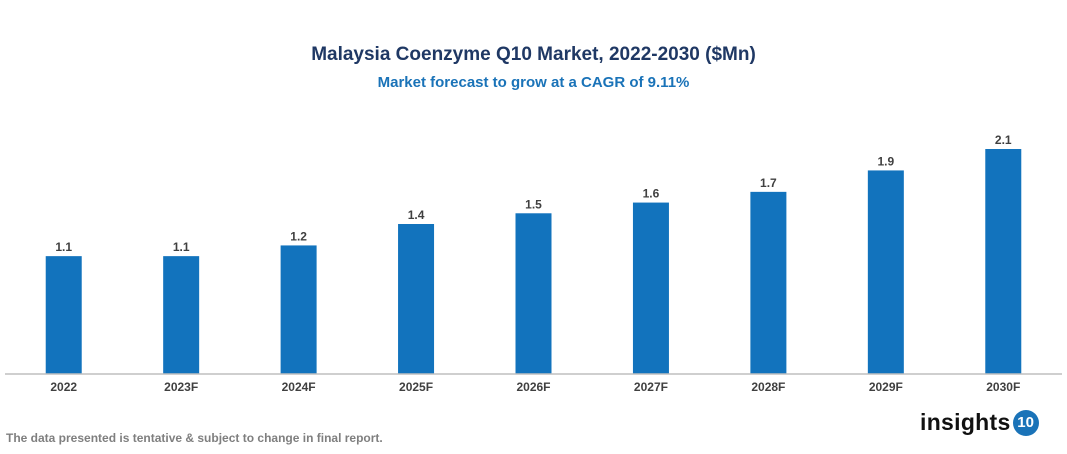  I want to click on insights10-logo: insights 10, so click(979, 422).